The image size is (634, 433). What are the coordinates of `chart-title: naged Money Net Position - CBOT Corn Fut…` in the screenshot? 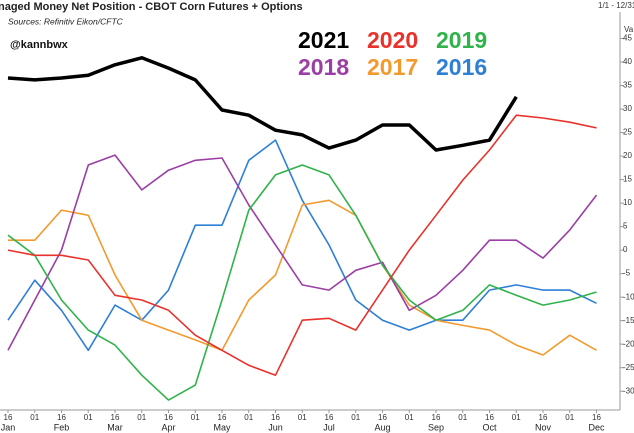 It's located at (151, 7).